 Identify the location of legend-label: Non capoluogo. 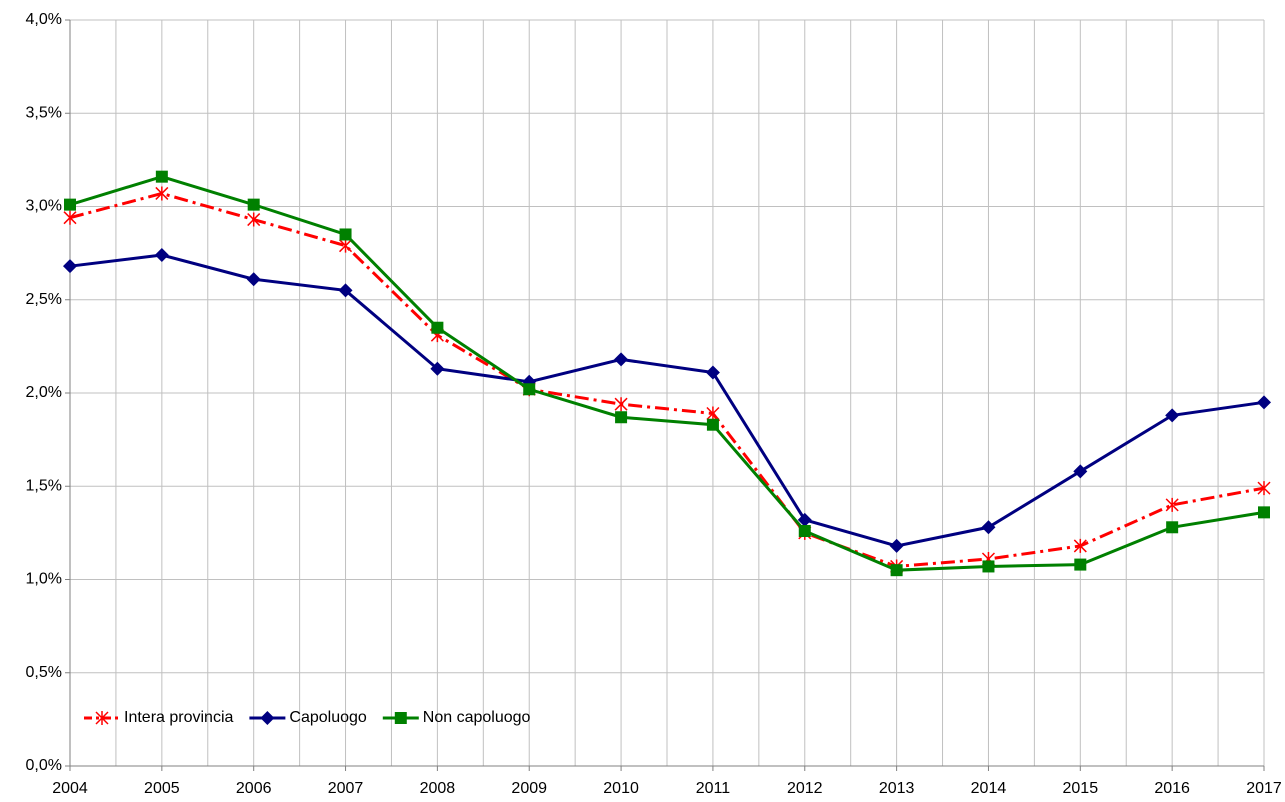
(477, 717).